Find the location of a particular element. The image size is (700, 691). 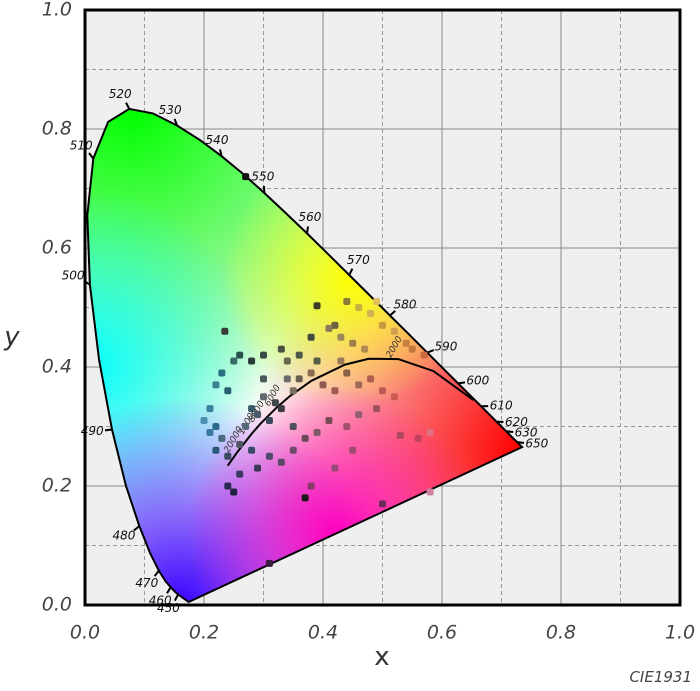

x-tick-label: 0.2 is located at coordinates (204, 633).